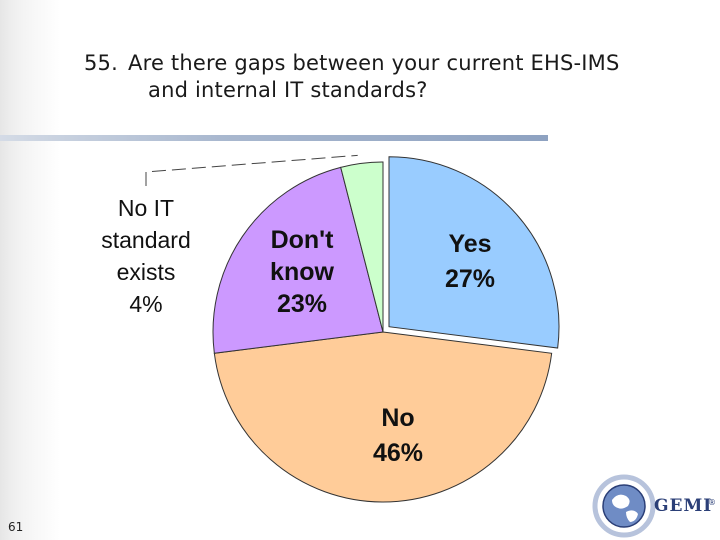 This screenshot has height=540, width=720. Describe the element at coordinates (146, 272) in the screenshot. I see `slice-label-line: exists` at that location.